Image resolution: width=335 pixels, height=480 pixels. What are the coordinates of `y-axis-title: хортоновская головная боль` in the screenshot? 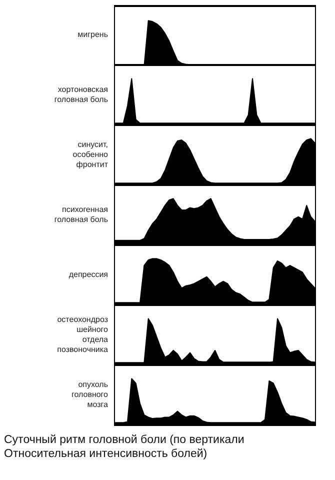 It's located at (81, 94).